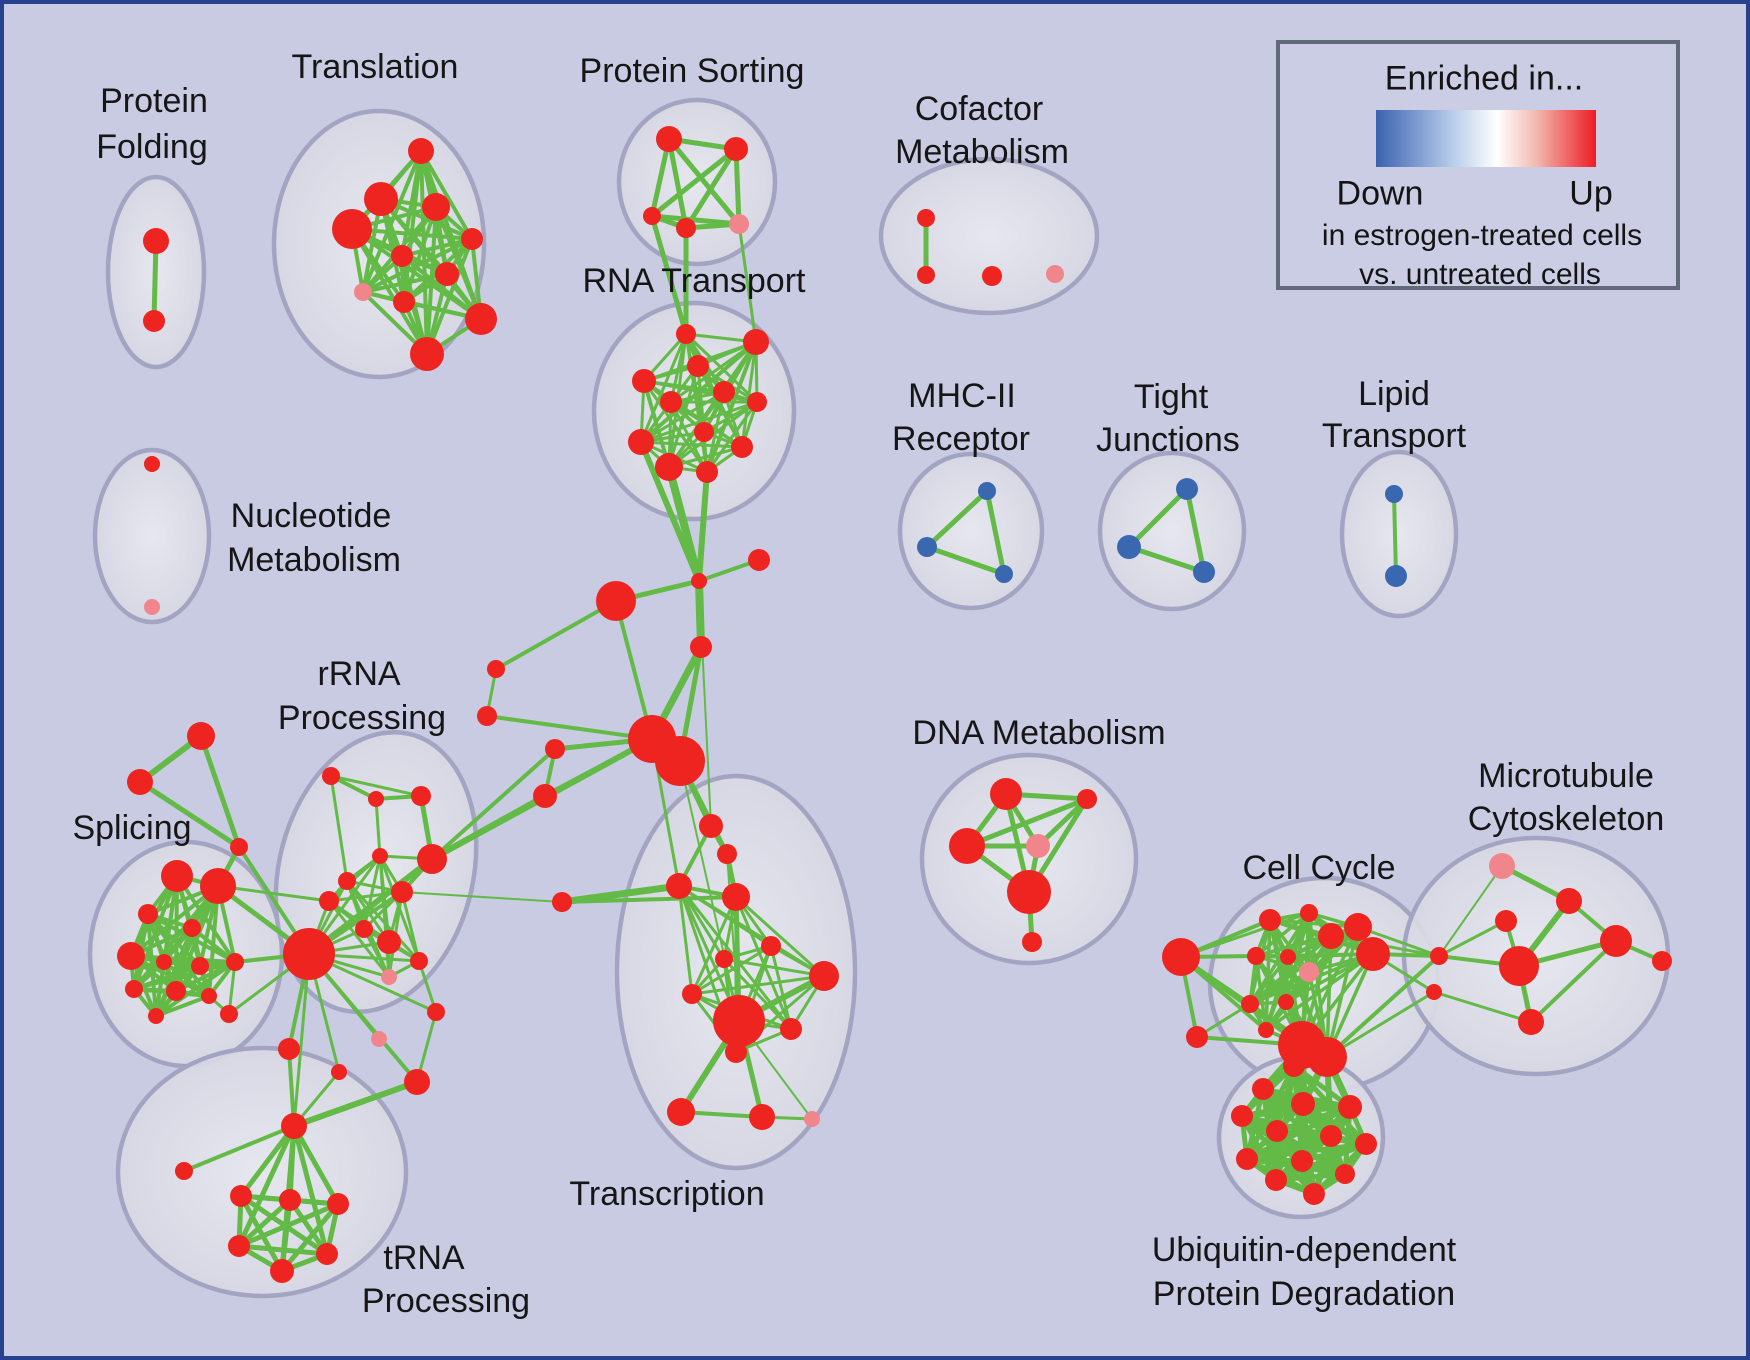  I want to click on legend-caption-line1: in estrogen-treated cells, so click(1482, 235).